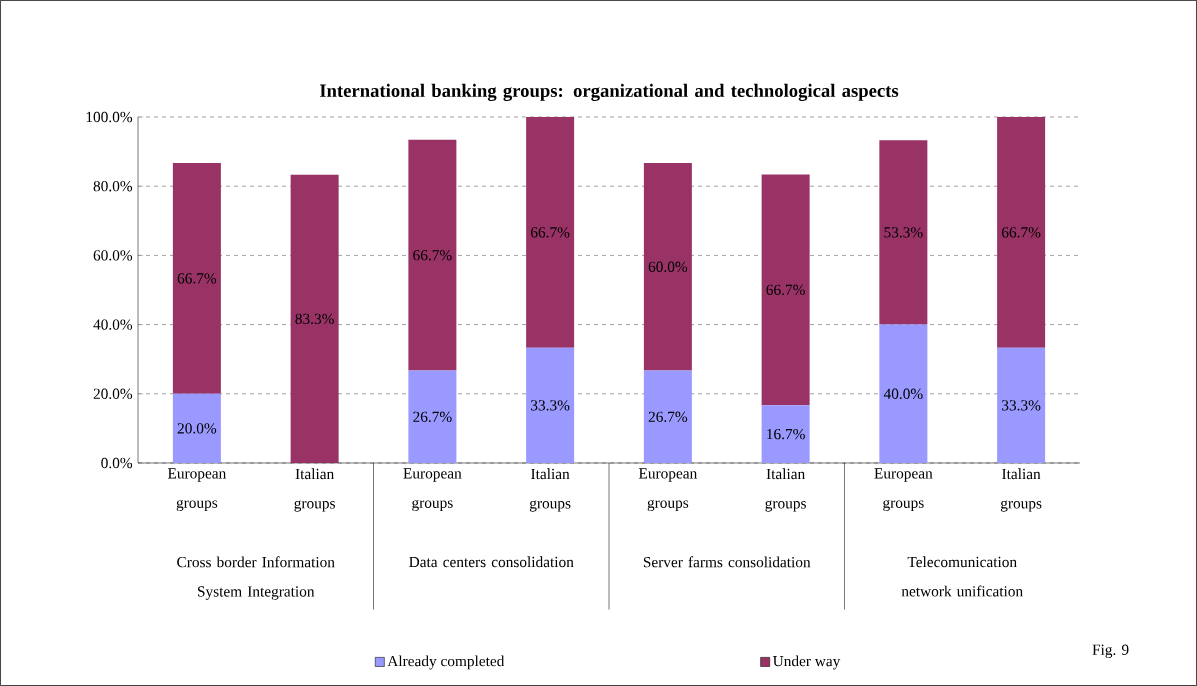 The height and width of the screenshot is (686, 1197). What do you see at coordinates (113, 255) in the screenshot?
I see `y-tick-label: 60.0%` at bounding box center [113, 255].